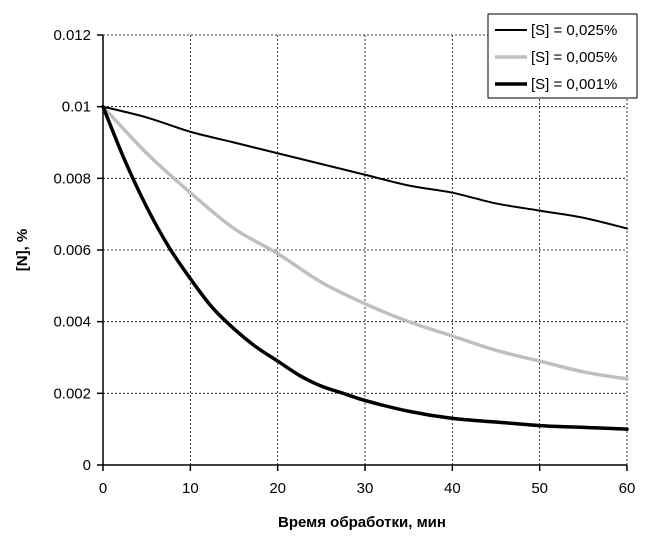  What do you see at coordinates (574, 30) in the screenshot?
I see `legend-label-0: [S] = 0,025%` at bounding box center [574, 30].